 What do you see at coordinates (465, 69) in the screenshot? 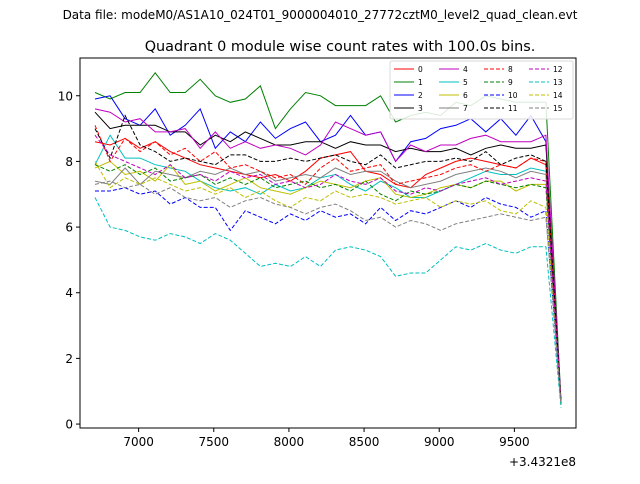
I see `legend-label-4: 4` at bounding box center [465, 69].